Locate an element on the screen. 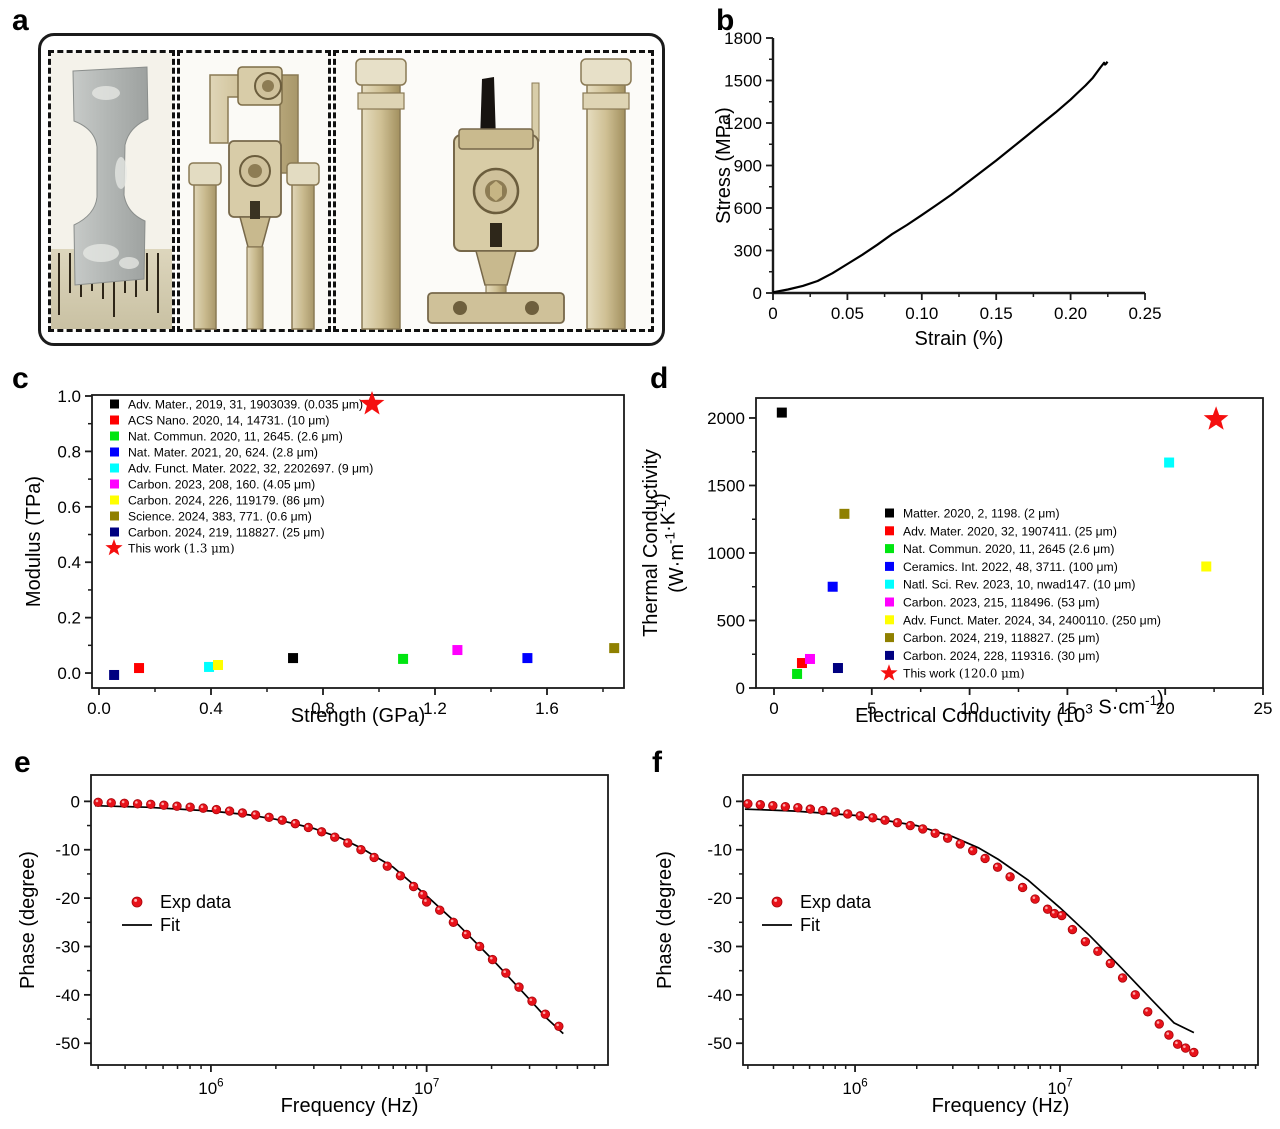 The height and width of the screenshot is (1129, 1280). legend-label: Carbon. 2024, 228, 119316. (30 μm) is located at coordinates (1001, 656).